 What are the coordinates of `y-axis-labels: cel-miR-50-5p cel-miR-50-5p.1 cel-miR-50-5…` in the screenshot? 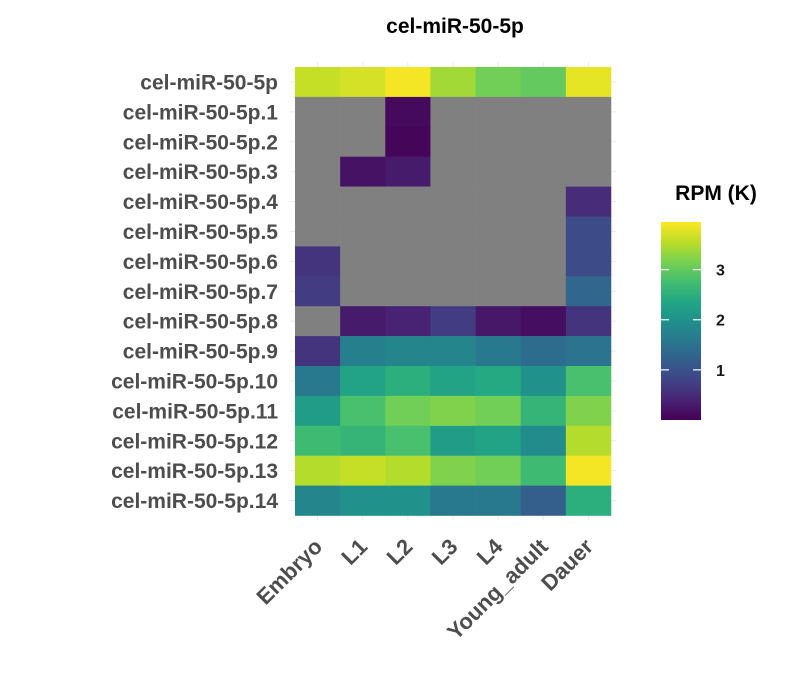 It's located at (194, 293).